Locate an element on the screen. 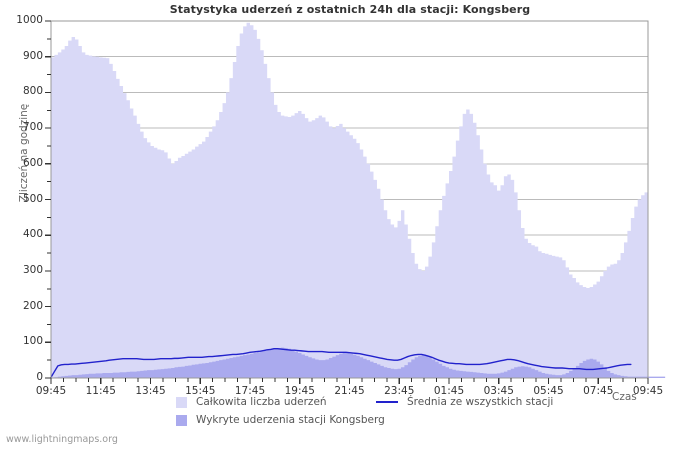 Image resolution: width=700 pixels, height=450 pixels. x-tick-label: 07:45 is located at coordinates (598, 391).